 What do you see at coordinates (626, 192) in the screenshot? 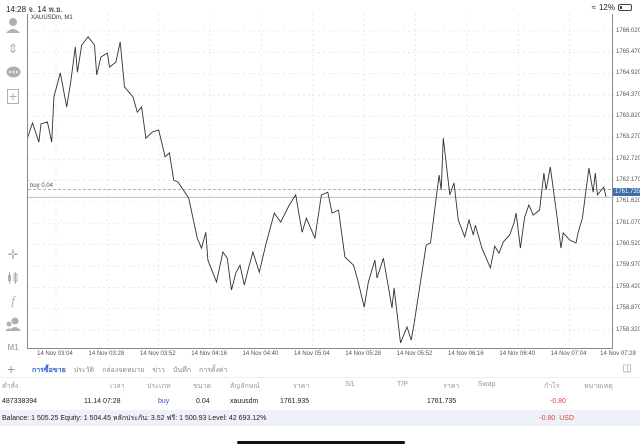
I see `current-price-label: 1761.735` at bounding box center [626, 192].